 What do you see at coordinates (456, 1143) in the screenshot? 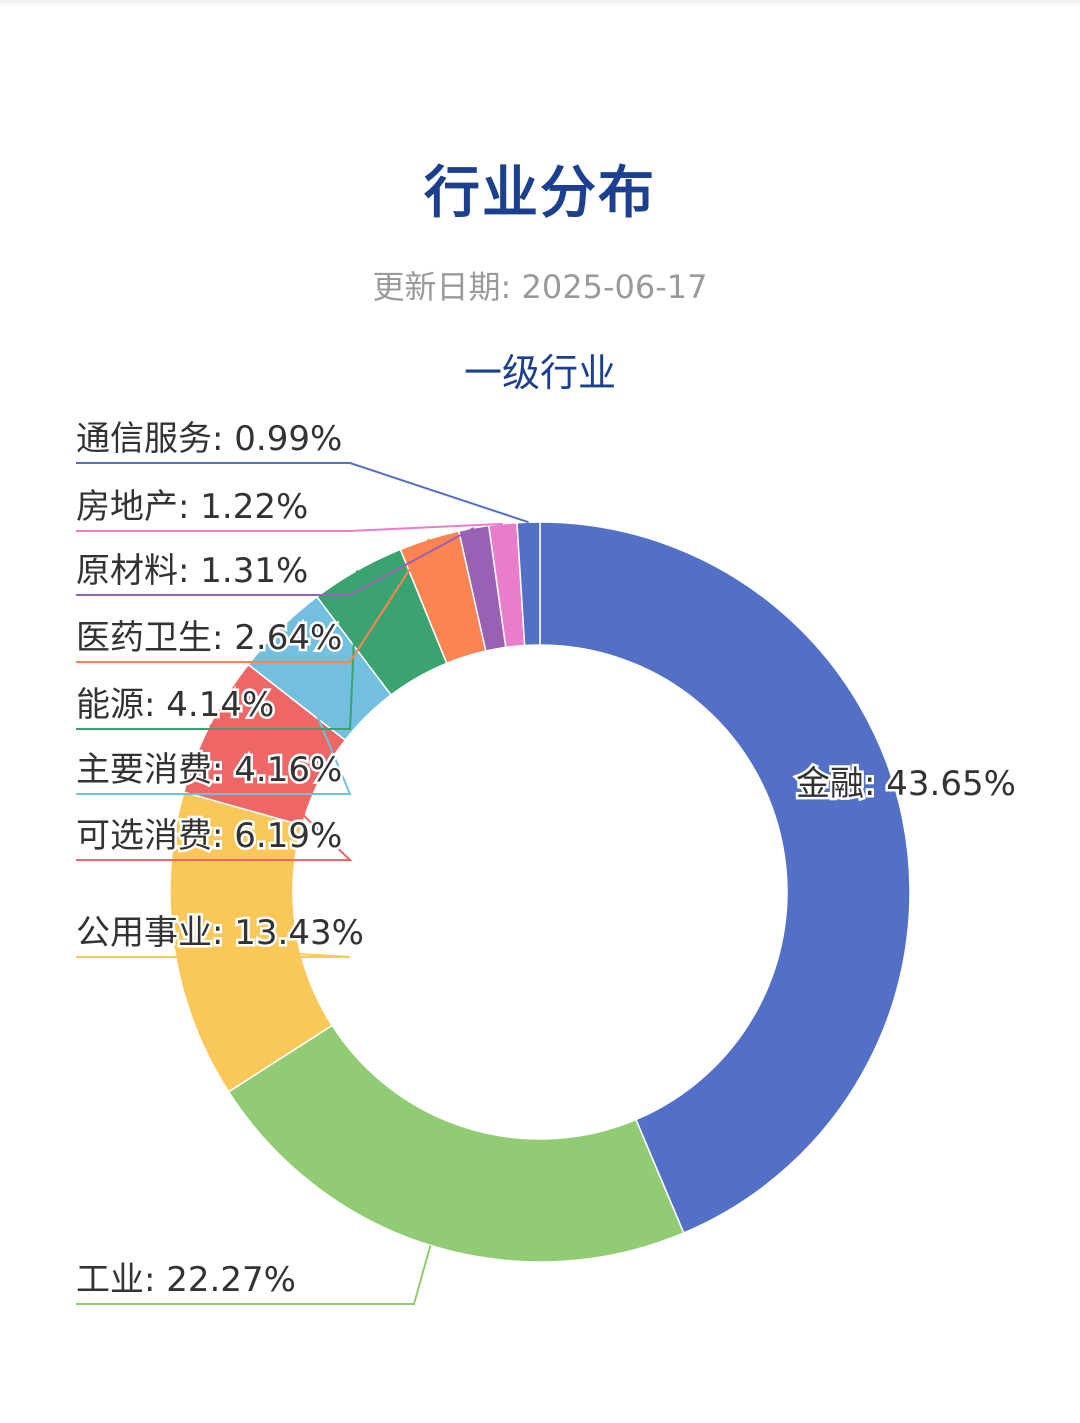
I see `slice-工业` at bounding box center [456, 1143].